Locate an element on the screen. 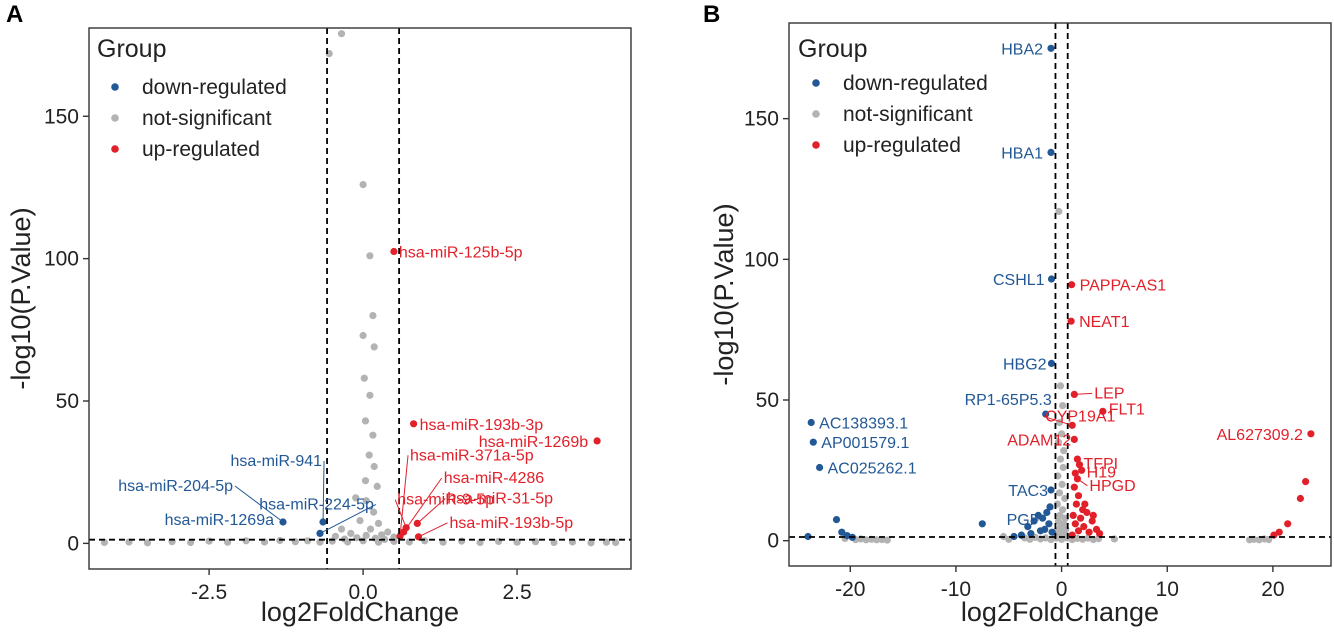 This screenshot has height=640, width=1334. gene-label: hsa-miR-4286 is located at coordinates (494, 478).